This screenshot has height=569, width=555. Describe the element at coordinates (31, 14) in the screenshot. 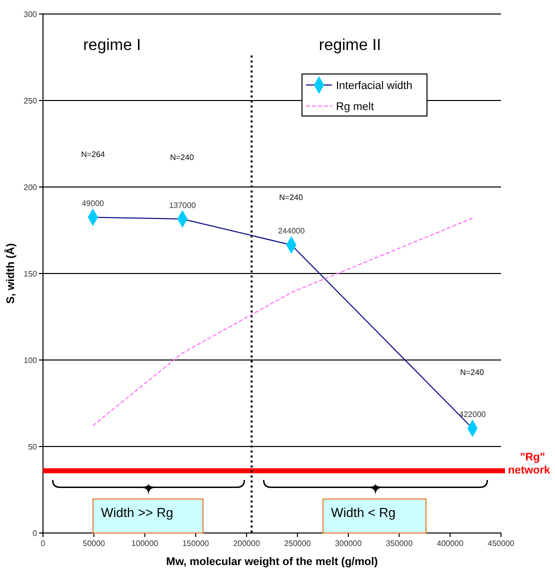

I see `y-tick-label: 300` at that location.